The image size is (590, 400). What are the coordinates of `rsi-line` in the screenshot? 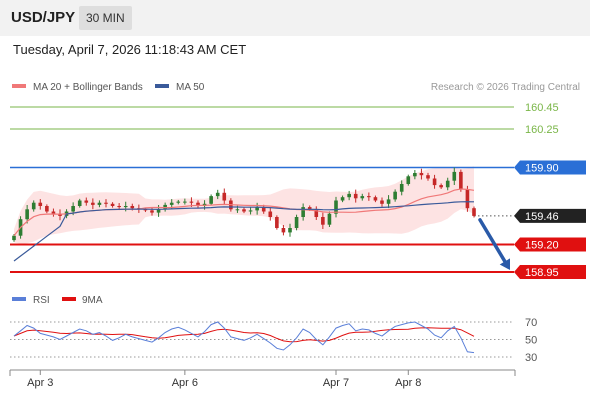 It's located at (244, 337).